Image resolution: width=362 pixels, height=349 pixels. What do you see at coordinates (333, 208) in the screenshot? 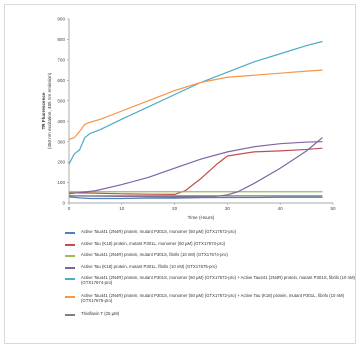
I see `x-tick-label: 50` at bounding box center [333, 208].